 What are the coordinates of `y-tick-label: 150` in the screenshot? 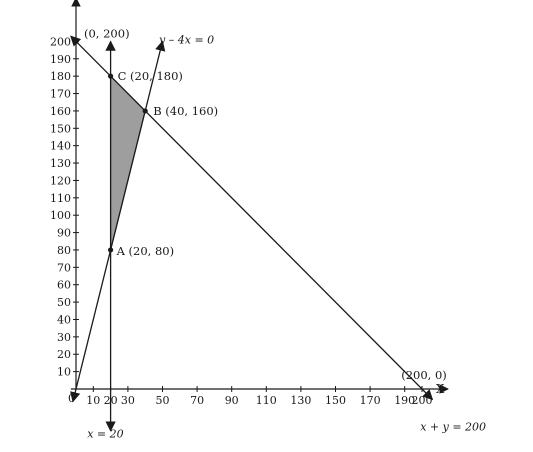 It's located at (60, 128).